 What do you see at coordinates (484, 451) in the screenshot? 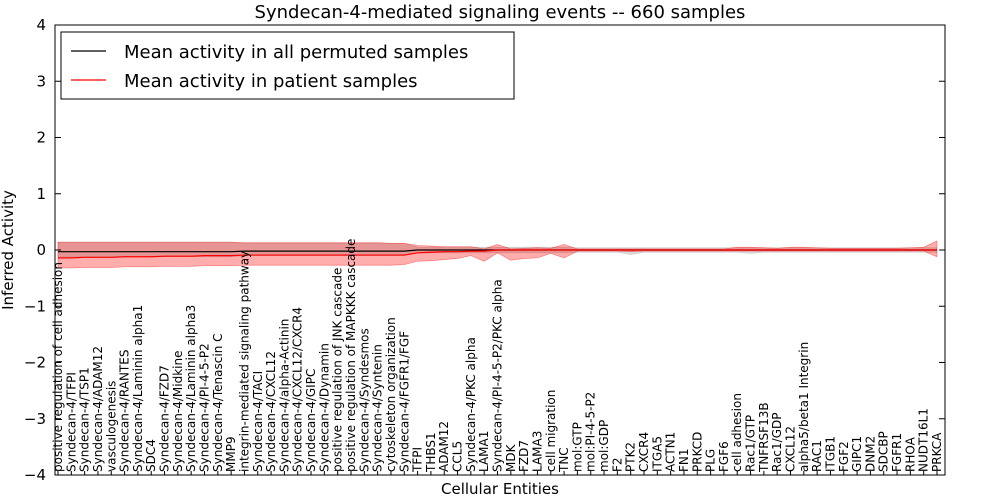
I see `x-tick-label: LAMA1` at bounding box center [484, 451].